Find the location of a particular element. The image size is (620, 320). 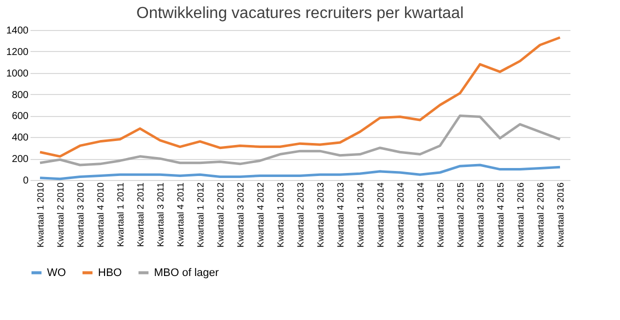

x-tick-label: Kwartaal 1 2016 is located at coordinates (521, 215).